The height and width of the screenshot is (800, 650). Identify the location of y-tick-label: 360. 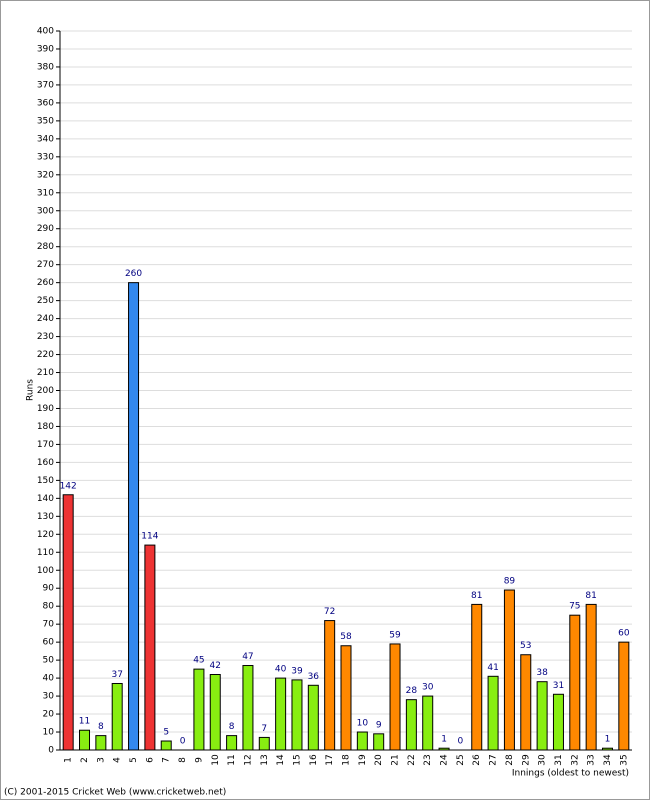
(45, 103).